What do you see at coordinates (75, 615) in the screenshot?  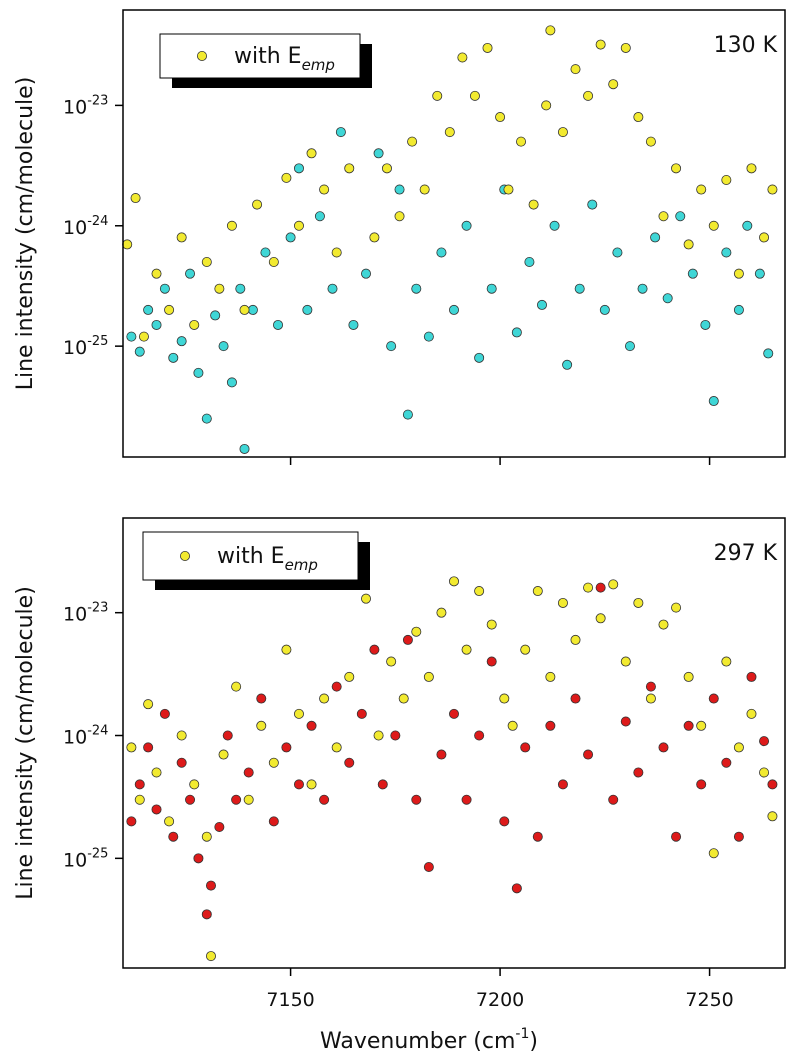 I see `y-tick-base: 10` at bounding box center [75, 615].